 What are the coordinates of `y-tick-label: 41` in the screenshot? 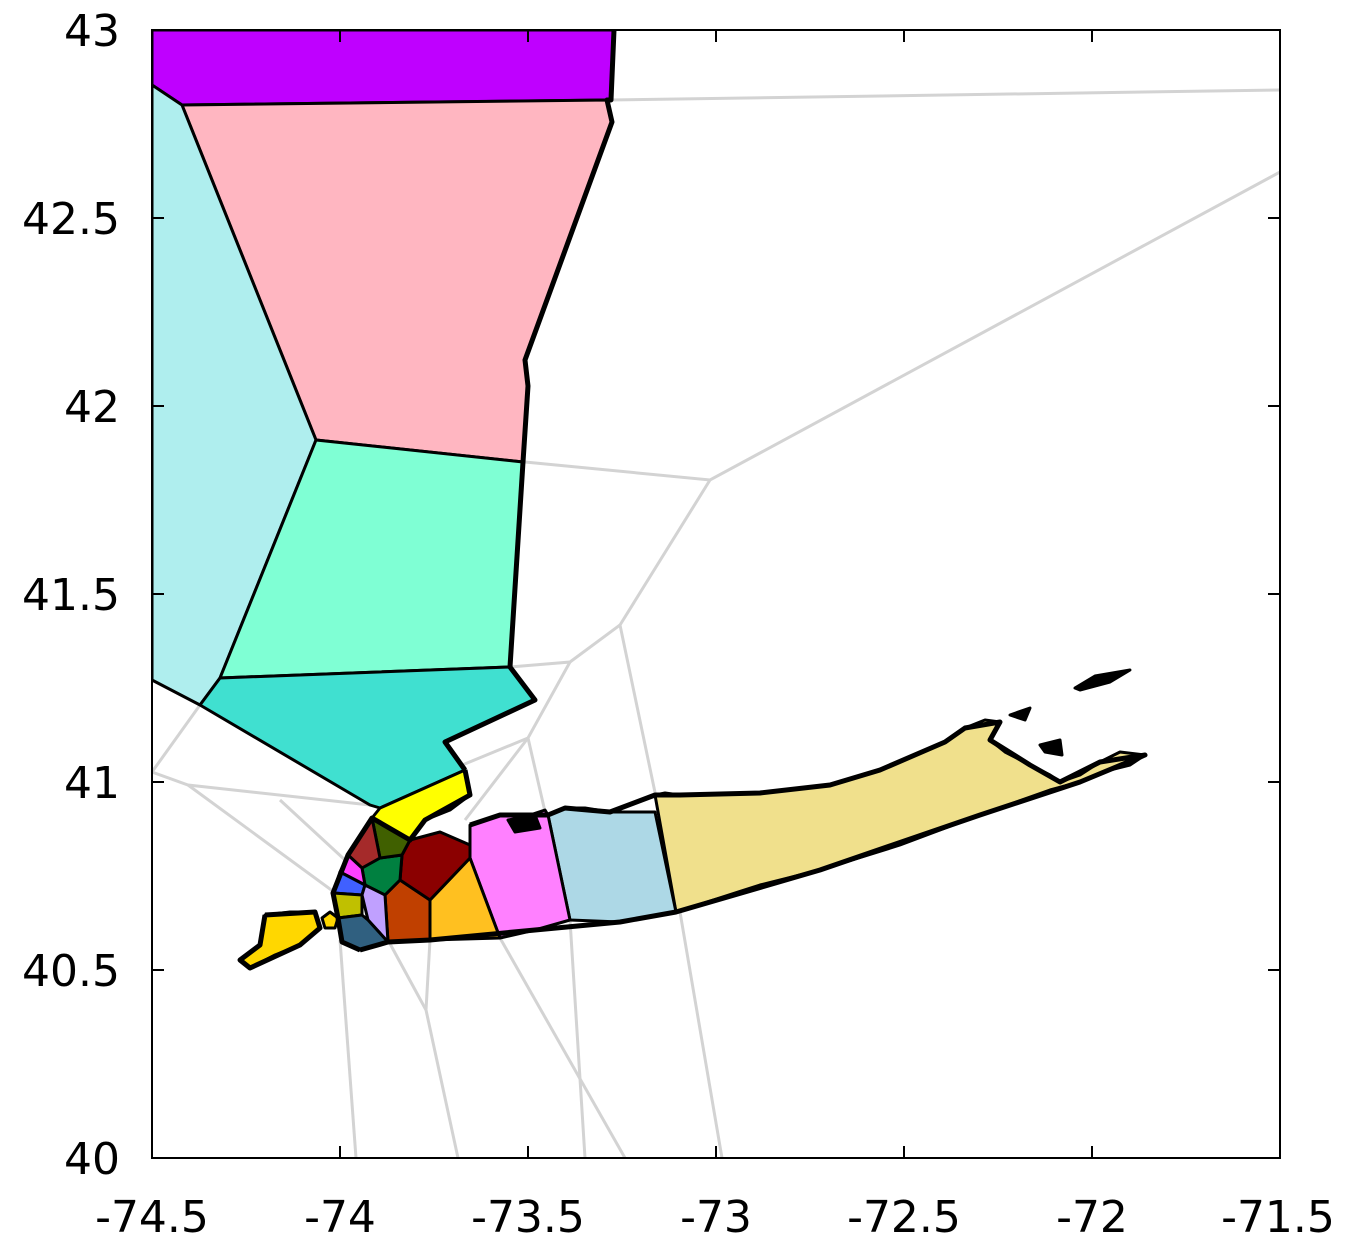 It's located at (92, 783).